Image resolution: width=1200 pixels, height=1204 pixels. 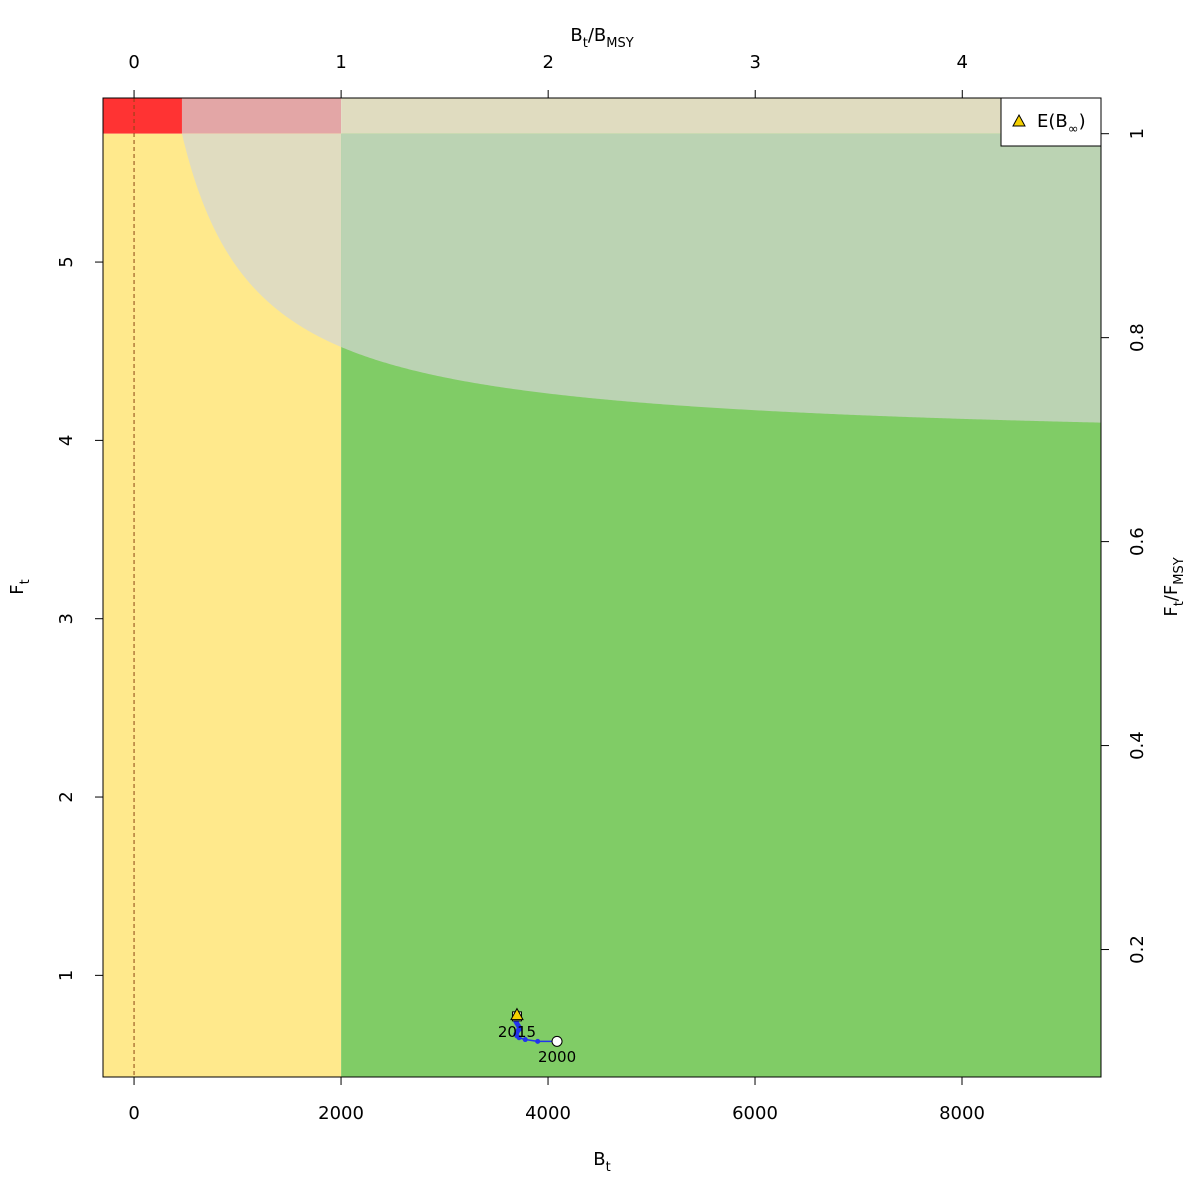 I want to click on y-axis-title-part: t, so click(x=25, y=581).